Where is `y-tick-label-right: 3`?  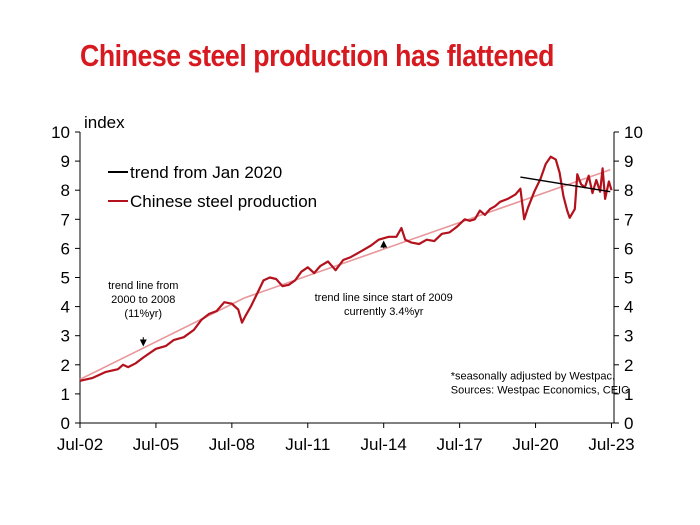
y-tick-label-right: 3 is located at coordinates (628, 336).